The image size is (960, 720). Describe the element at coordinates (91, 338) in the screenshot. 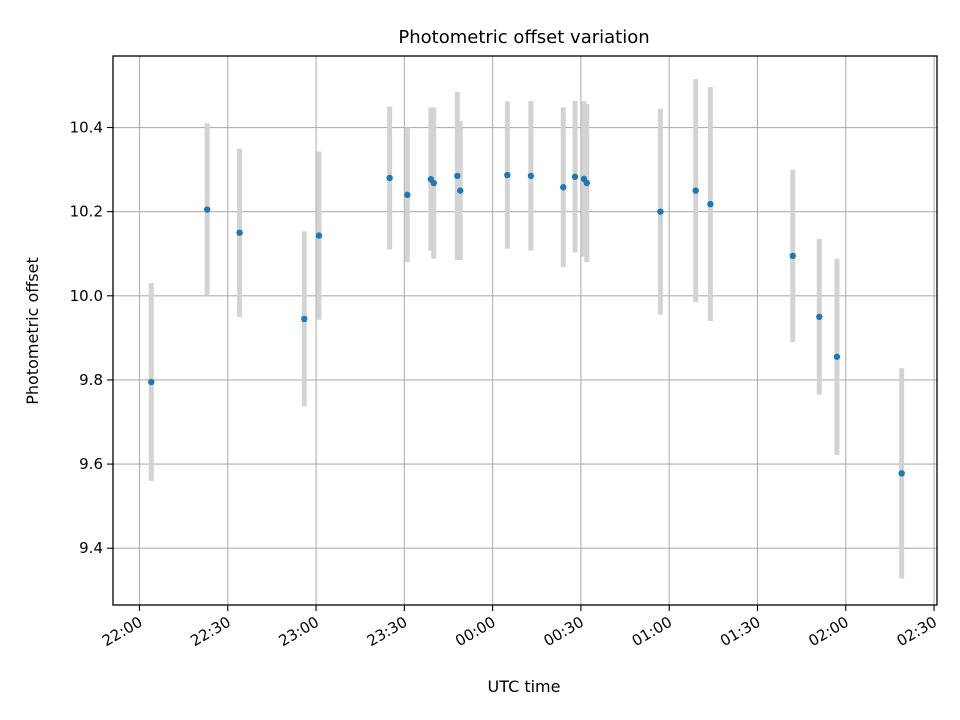

I see `y-axis-ticks: 9.4 9.6 9.8 10.0 10.2 10.4` at that location.